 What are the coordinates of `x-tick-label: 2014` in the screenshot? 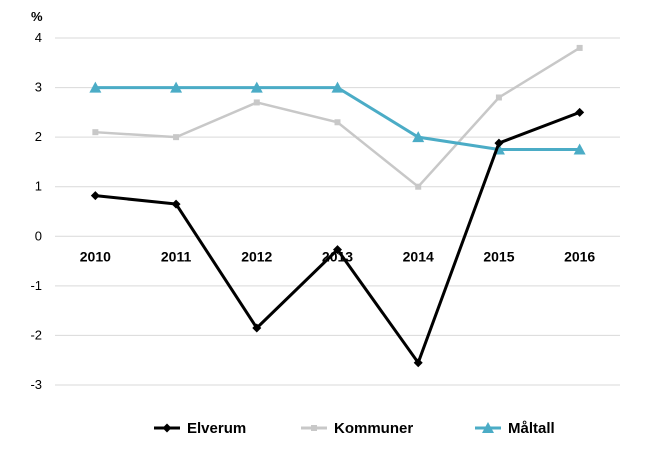 It's located at (418, 256).